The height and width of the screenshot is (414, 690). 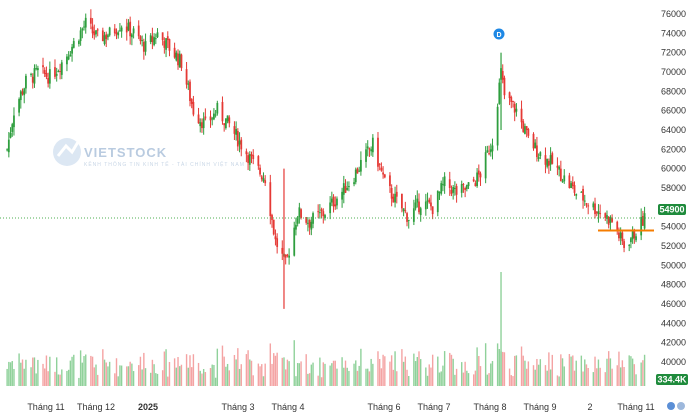 I want to click on scroll-right-icon, so click(x=681, y=406).